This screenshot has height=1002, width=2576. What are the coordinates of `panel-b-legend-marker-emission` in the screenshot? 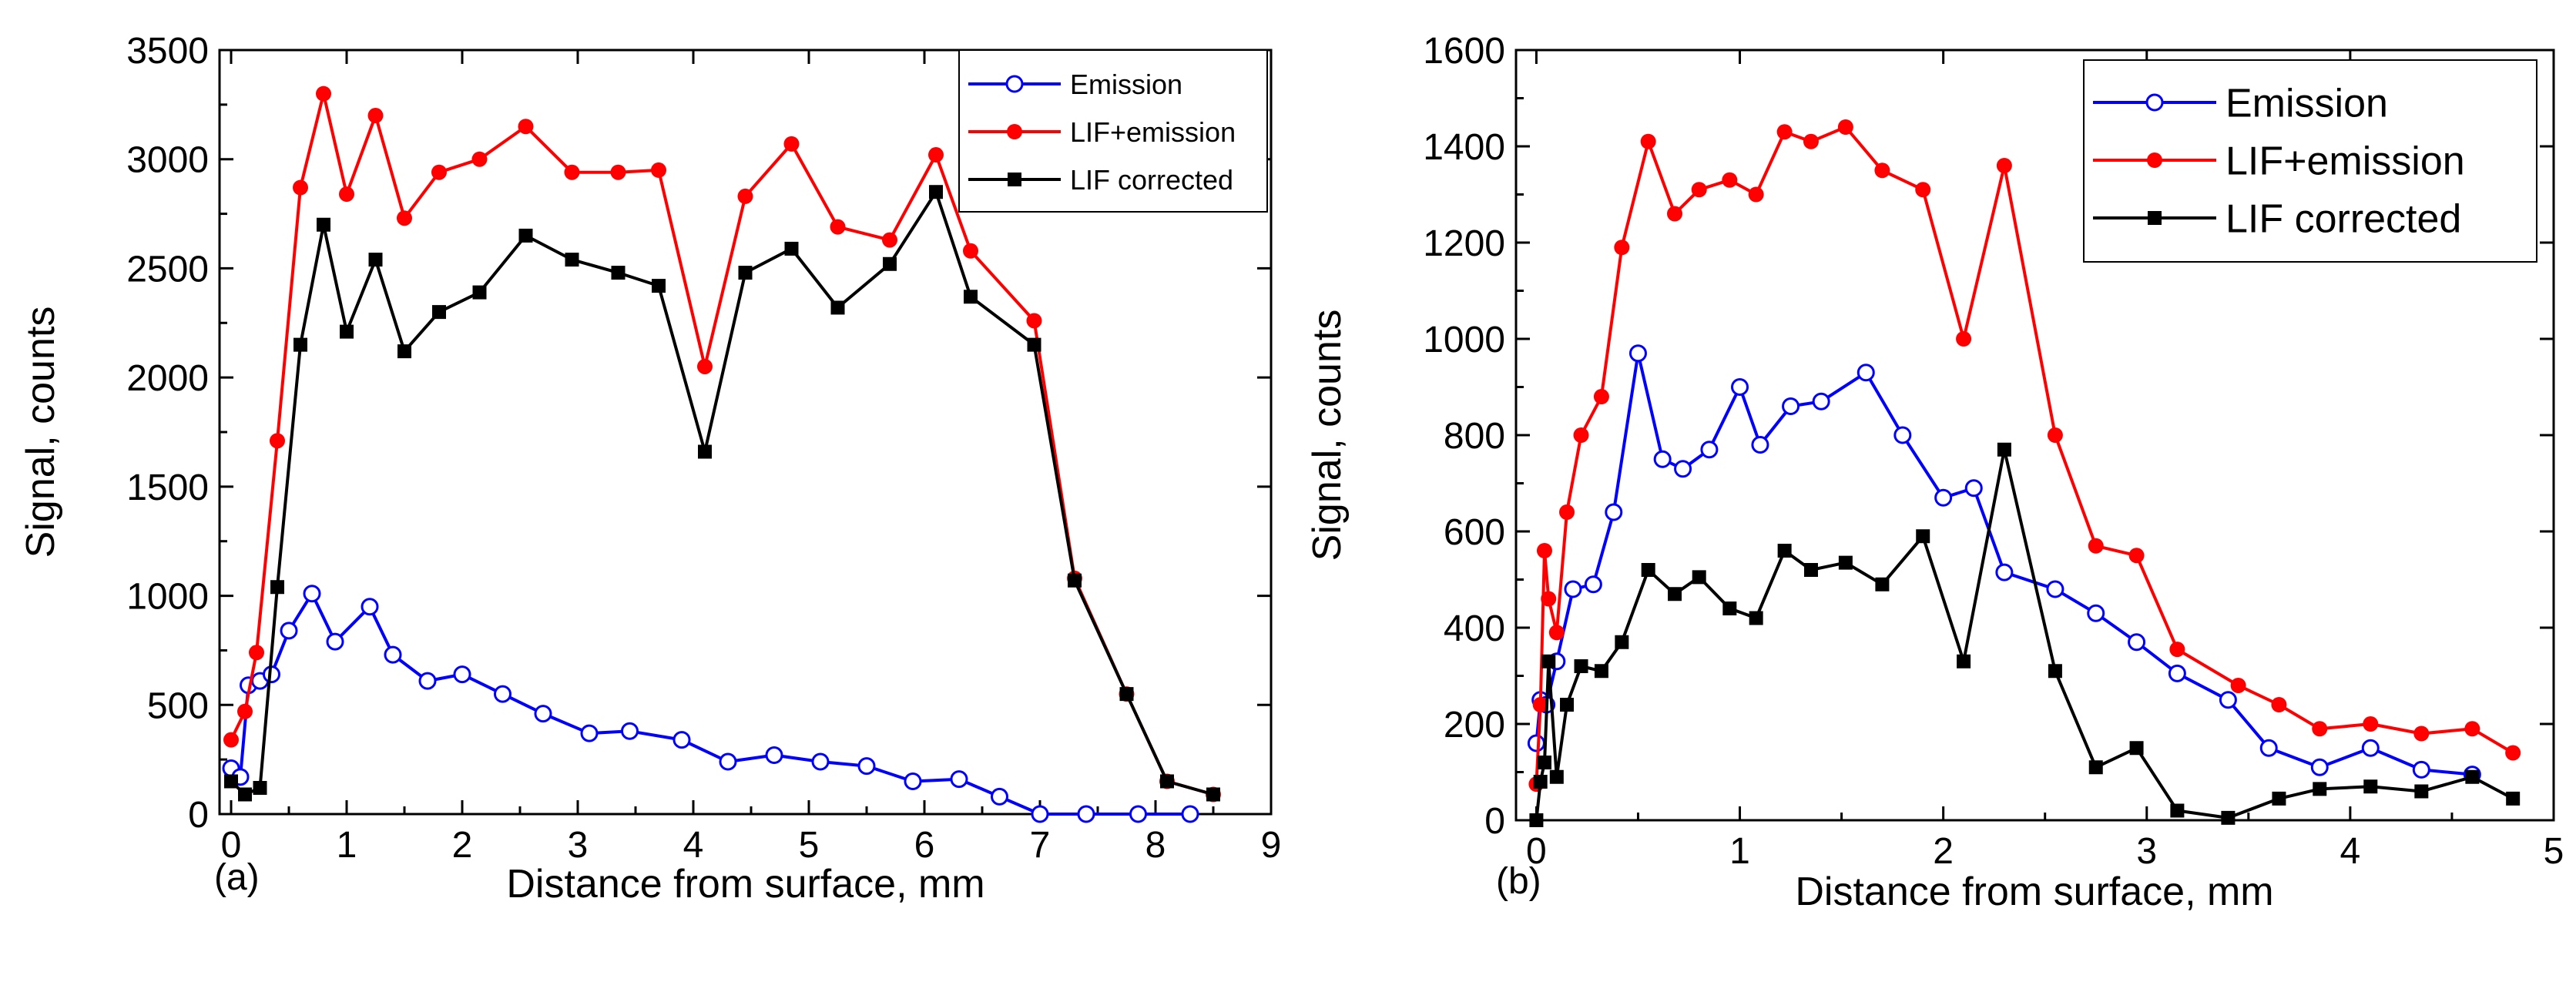 It's located at (2154, 102).